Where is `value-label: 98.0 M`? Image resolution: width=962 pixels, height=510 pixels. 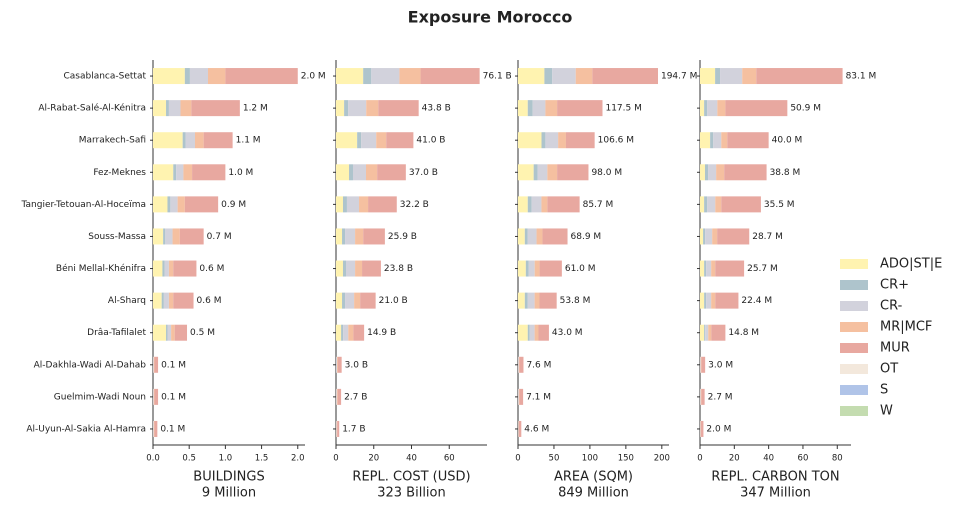
value-label: 98.0 M is located at coordinates (606, 173).